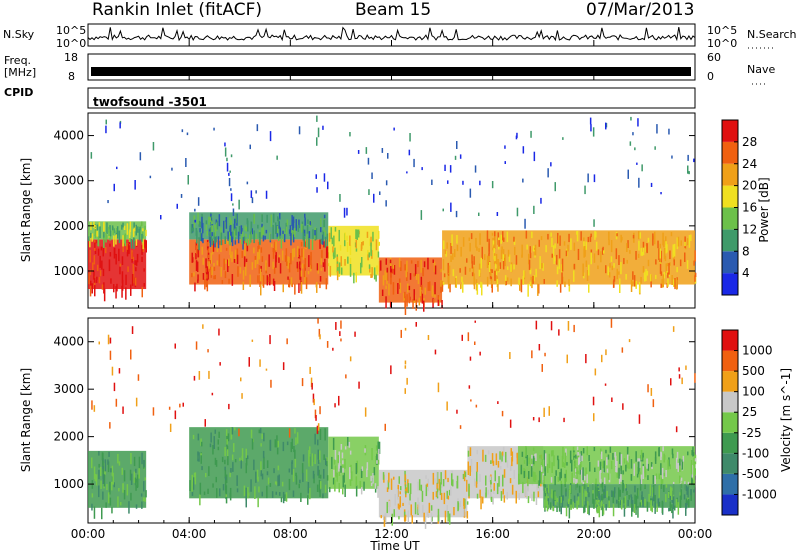 The width and height of the screenshot is (800, 554). Describe the element at coordinates (722, 30) in the screenshot. I see `nsearch-tick-top: 10^5` at that location.